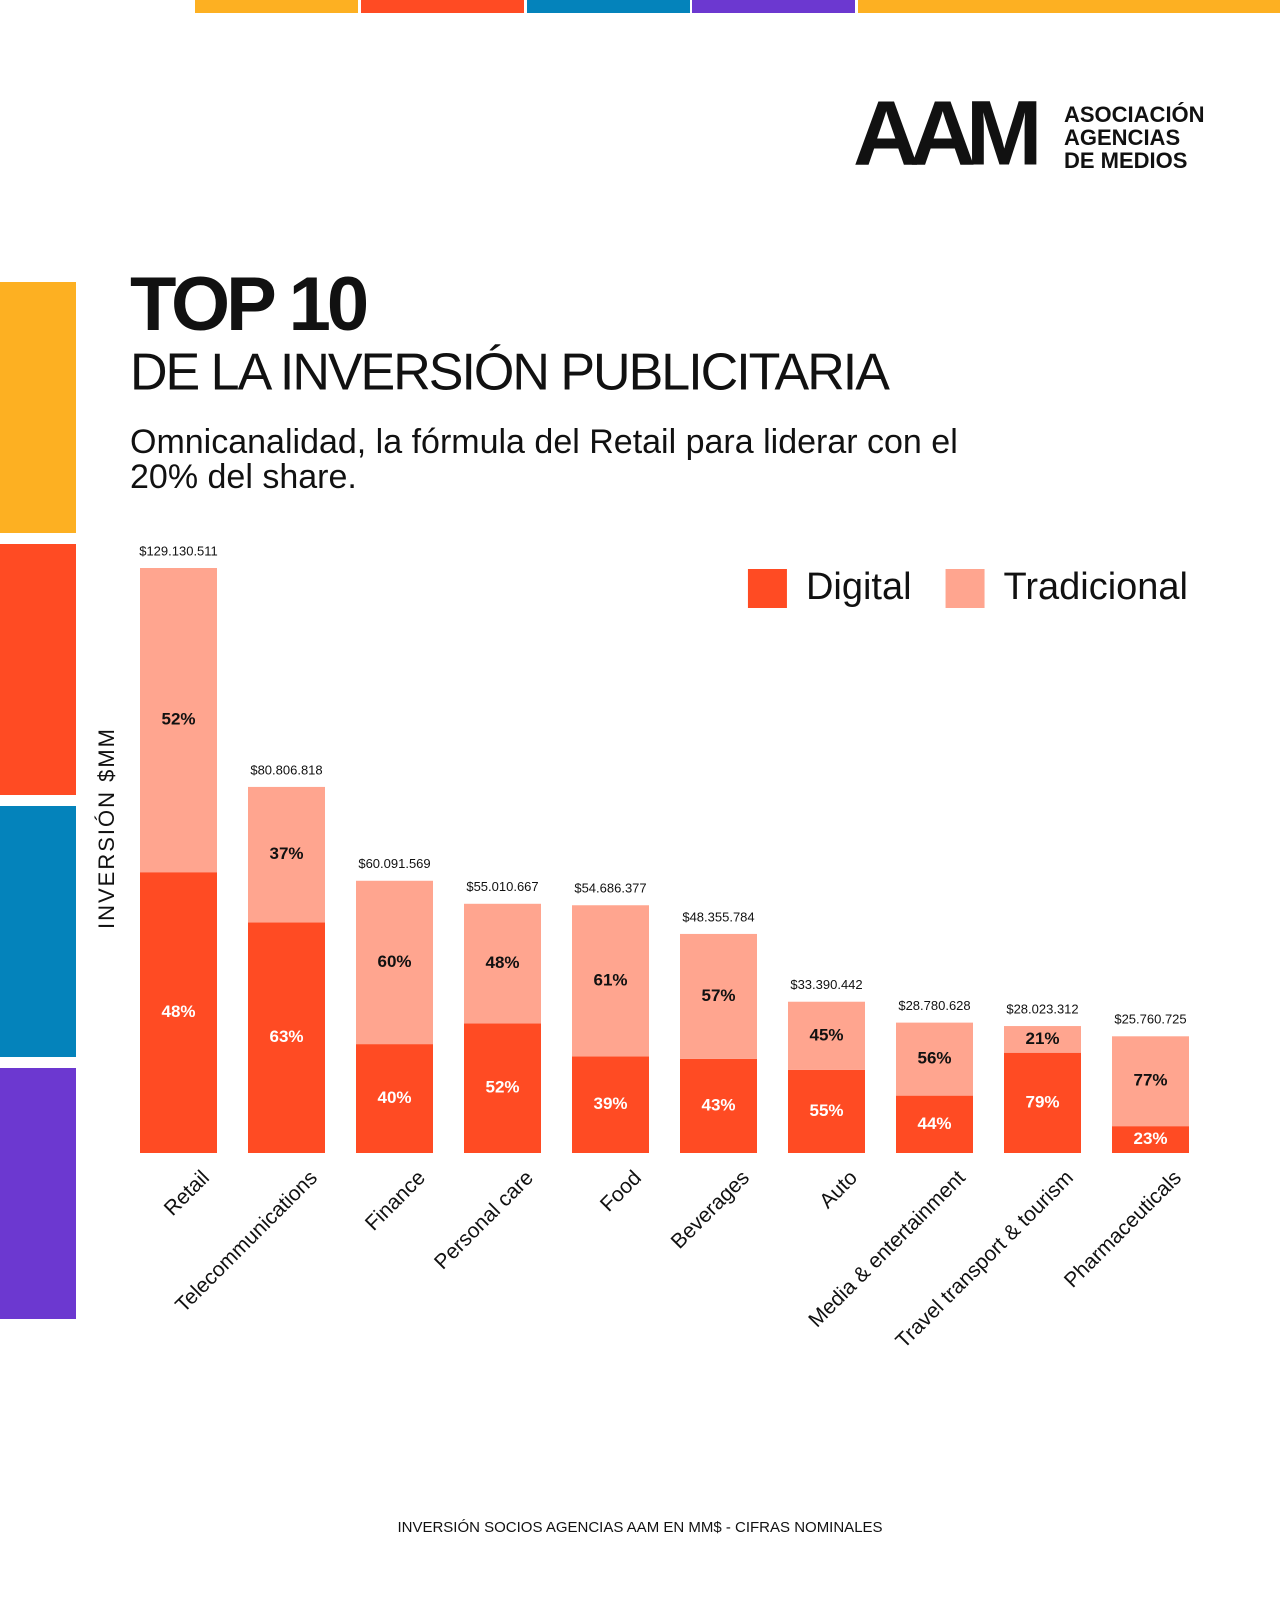 The image size is (1280, 1600). What do you see at coordinates (187, 1193) in the screenshot?
I see `x-tick-label: Retail` at bounding box center [187, 1193].